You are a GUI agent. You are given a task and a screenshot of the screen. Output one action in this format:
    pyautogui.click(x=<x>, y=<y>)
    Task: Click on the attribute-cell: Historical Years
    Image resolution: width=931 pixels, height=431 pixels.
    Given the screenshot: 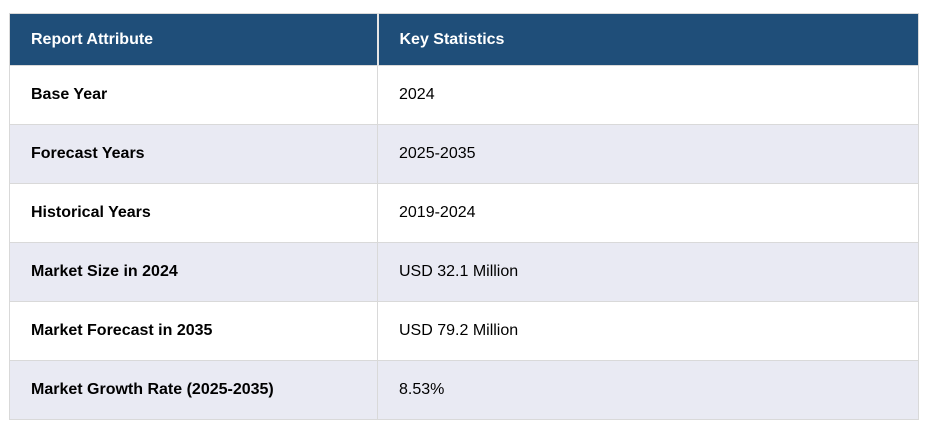 What is the action you would take?
    pyautogui.click(x=193, y=213)
    